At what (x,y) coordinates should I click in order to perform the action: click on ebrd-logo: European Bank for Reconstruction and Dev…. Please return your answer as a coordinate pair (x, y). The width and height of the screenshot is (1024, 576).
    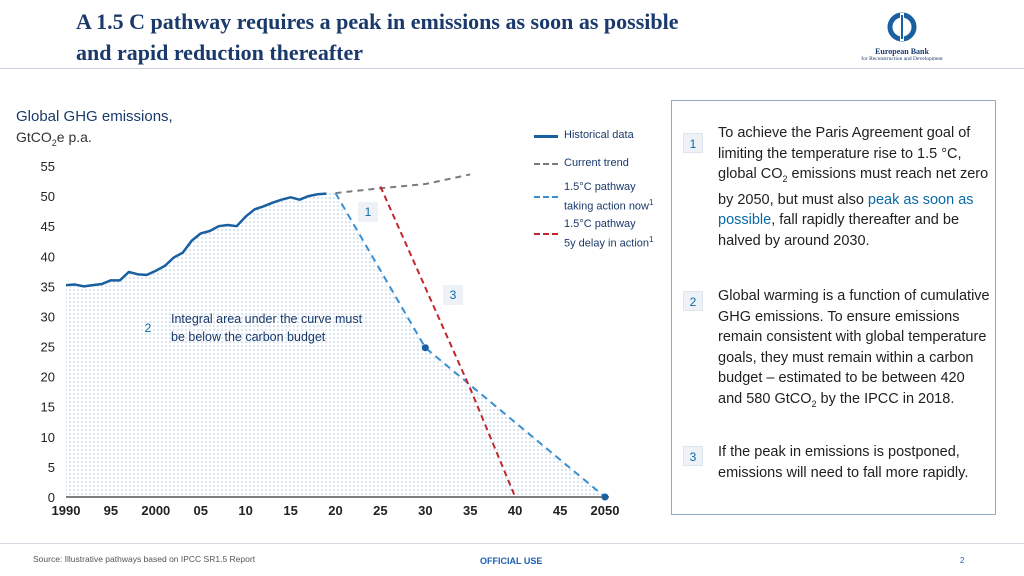
    Looking at the image, I should click on (902, 38).